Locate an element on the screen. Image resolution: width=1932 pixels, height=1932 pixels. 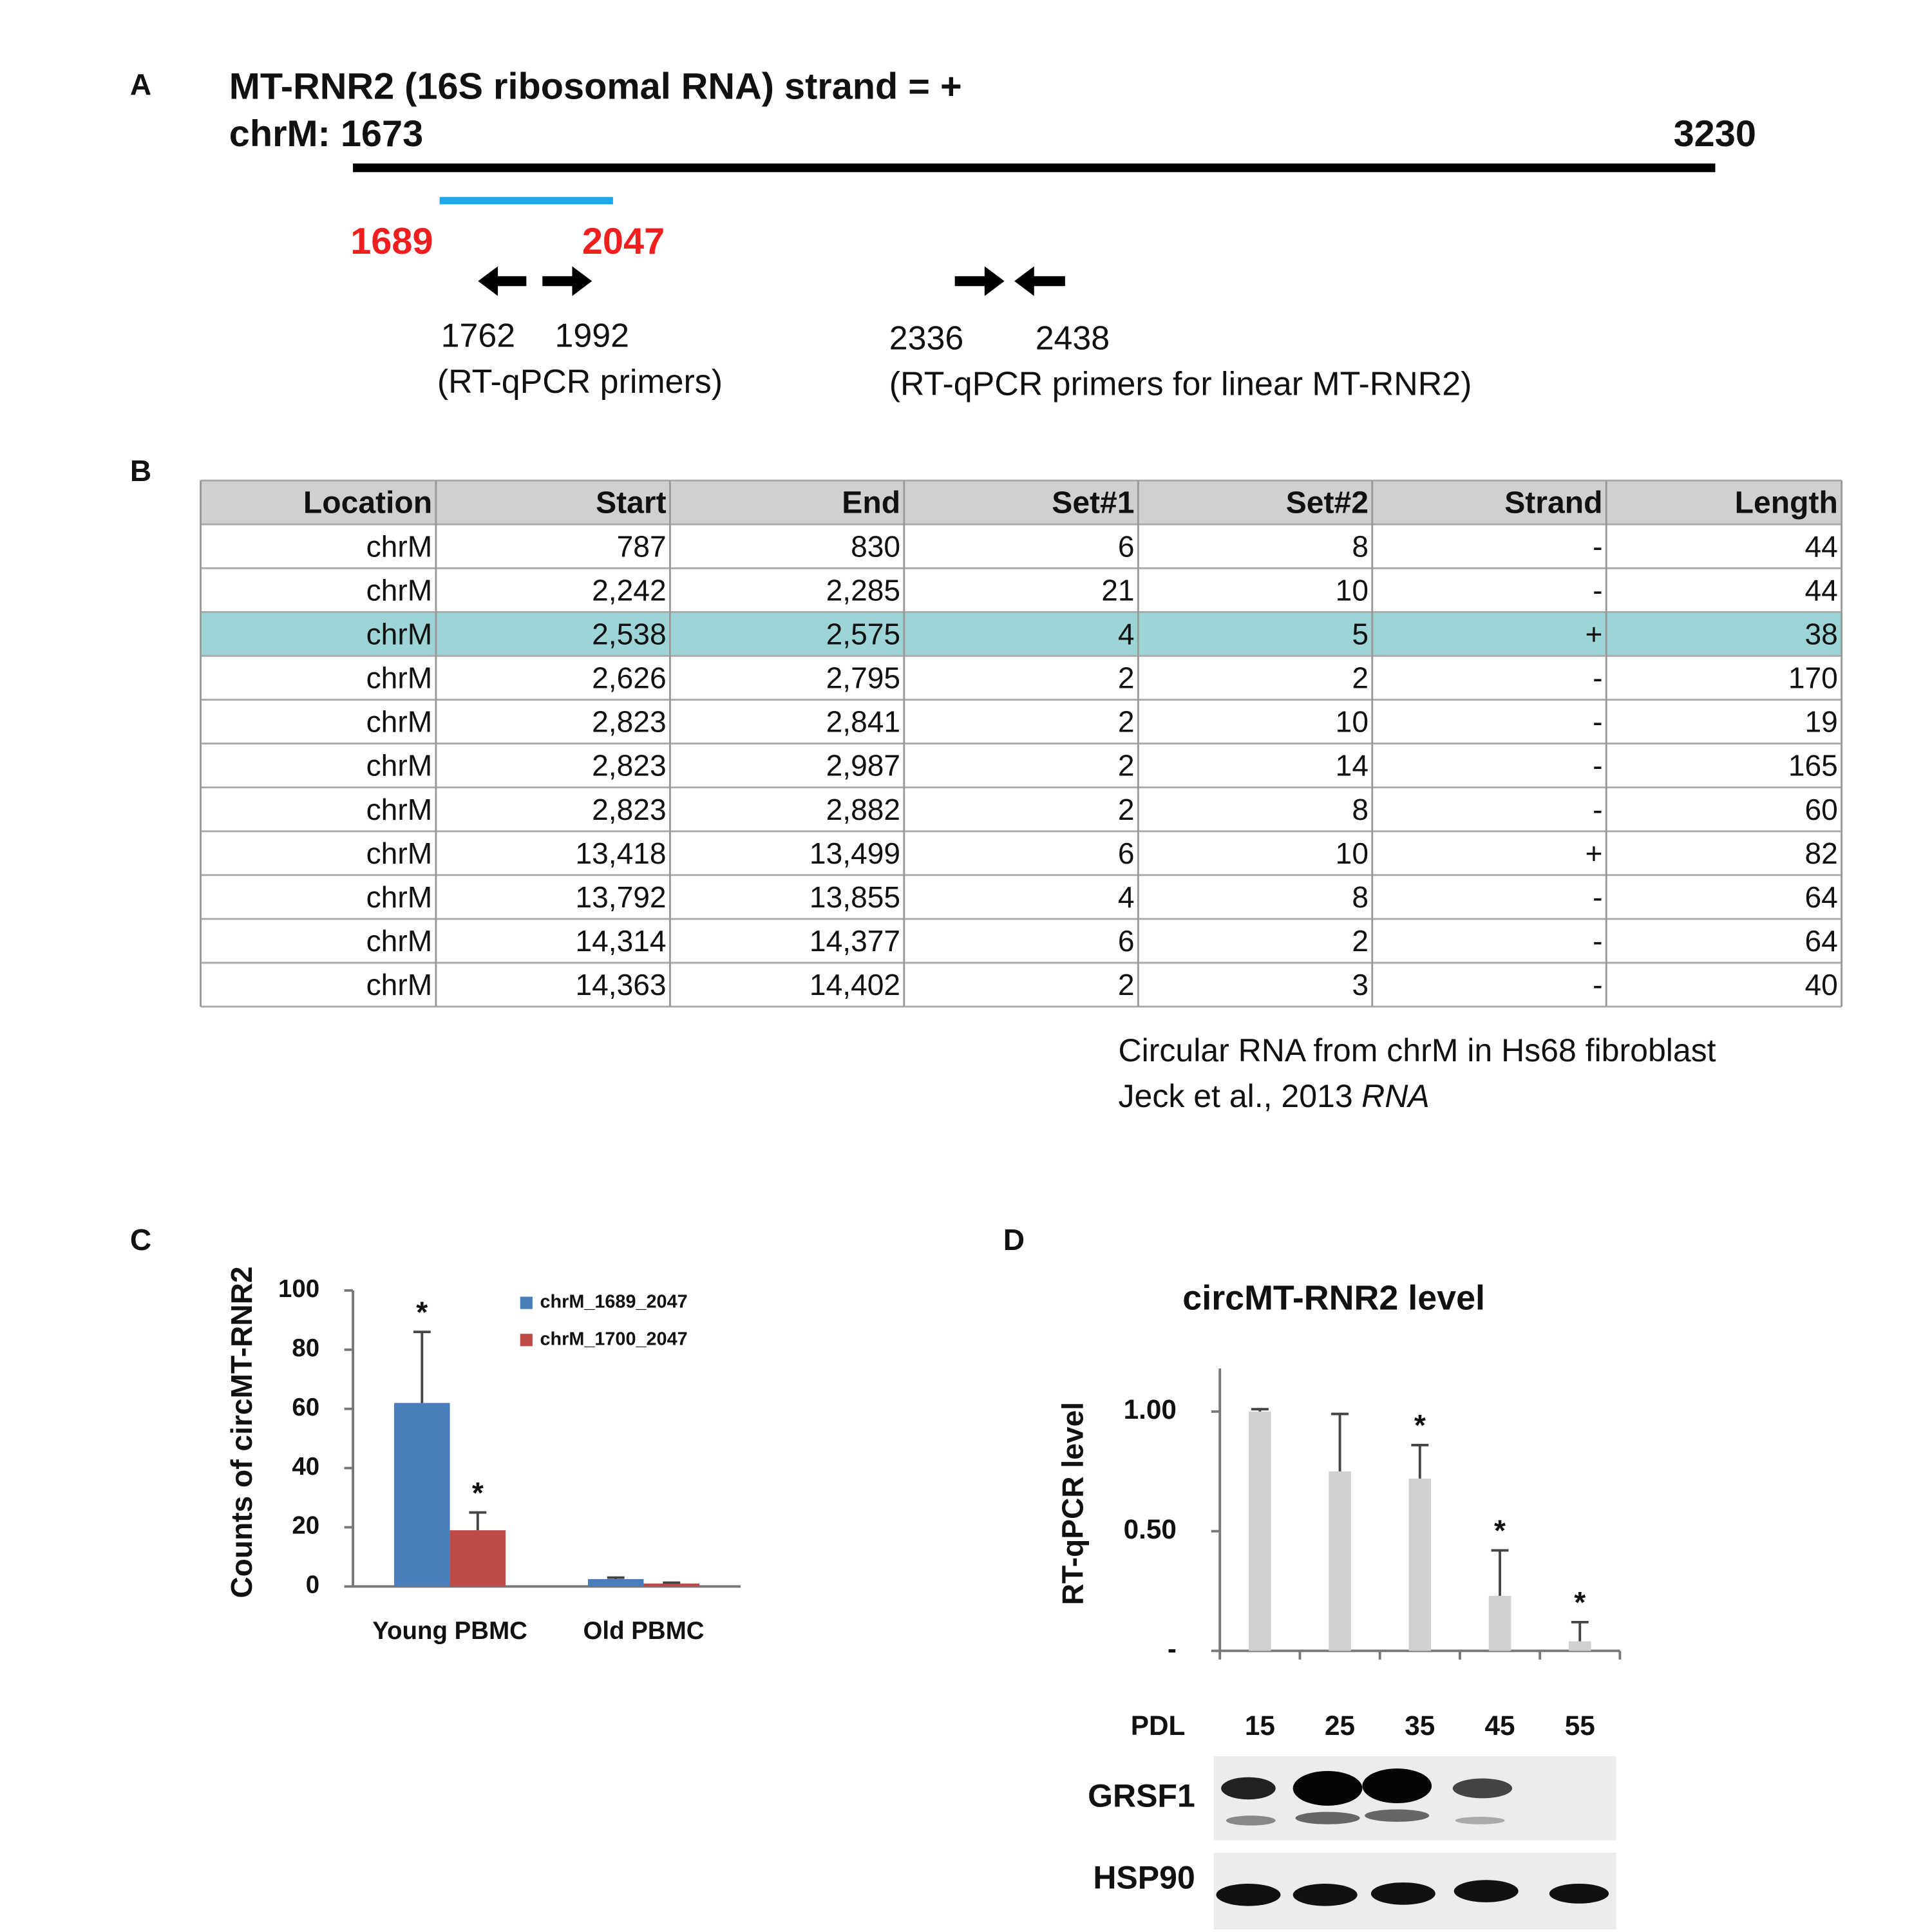
cell: 2,987 is located at coordinates (863, 765).